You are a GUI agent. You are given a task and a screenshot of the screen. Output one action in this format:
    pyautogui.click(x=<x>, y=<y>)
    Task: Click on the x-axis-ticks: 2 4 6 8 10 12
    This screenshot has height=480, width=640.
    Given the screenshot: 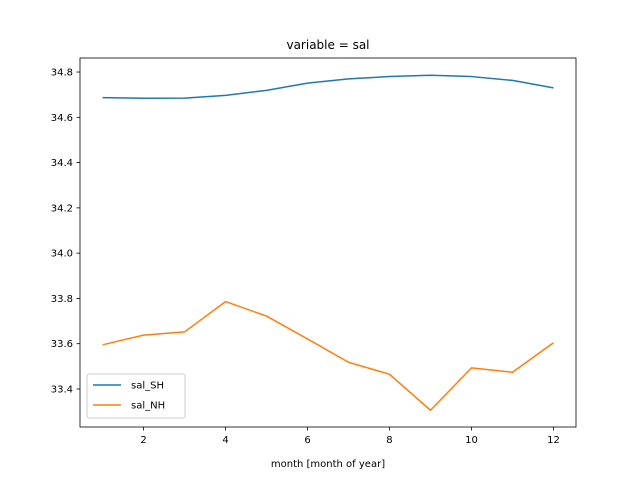 What is the action you would take?
    pyautogui.click(x=350, y=436)
    